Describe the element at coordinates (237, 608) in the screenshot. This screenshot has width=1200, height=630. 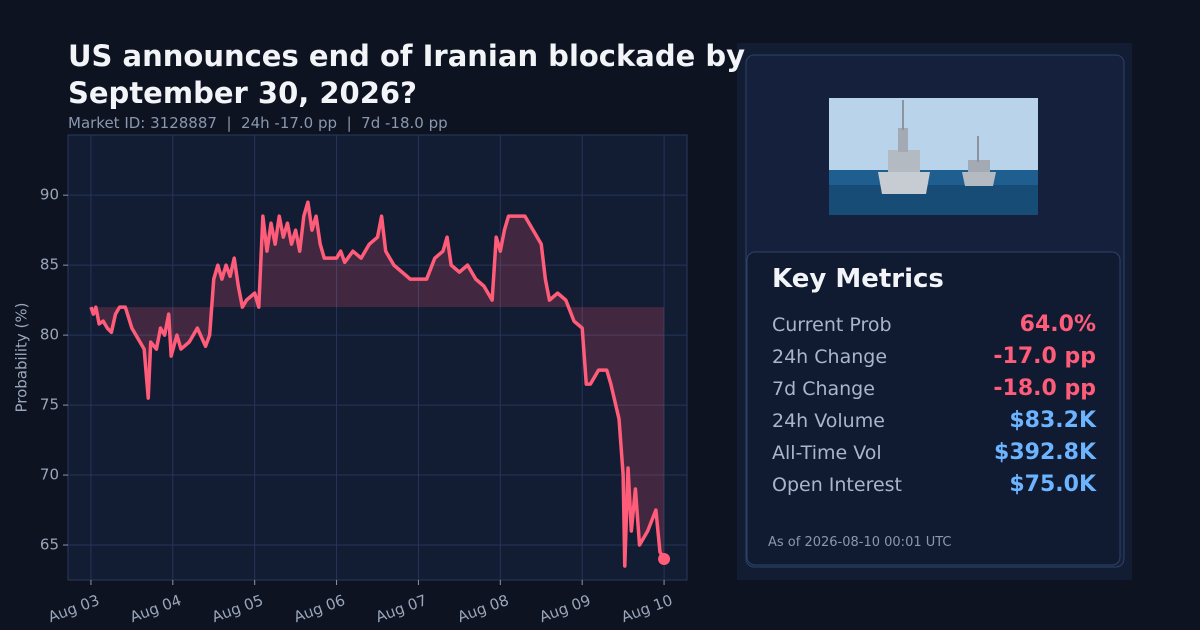
I see `x-tick-label: Aug 05` at that location.